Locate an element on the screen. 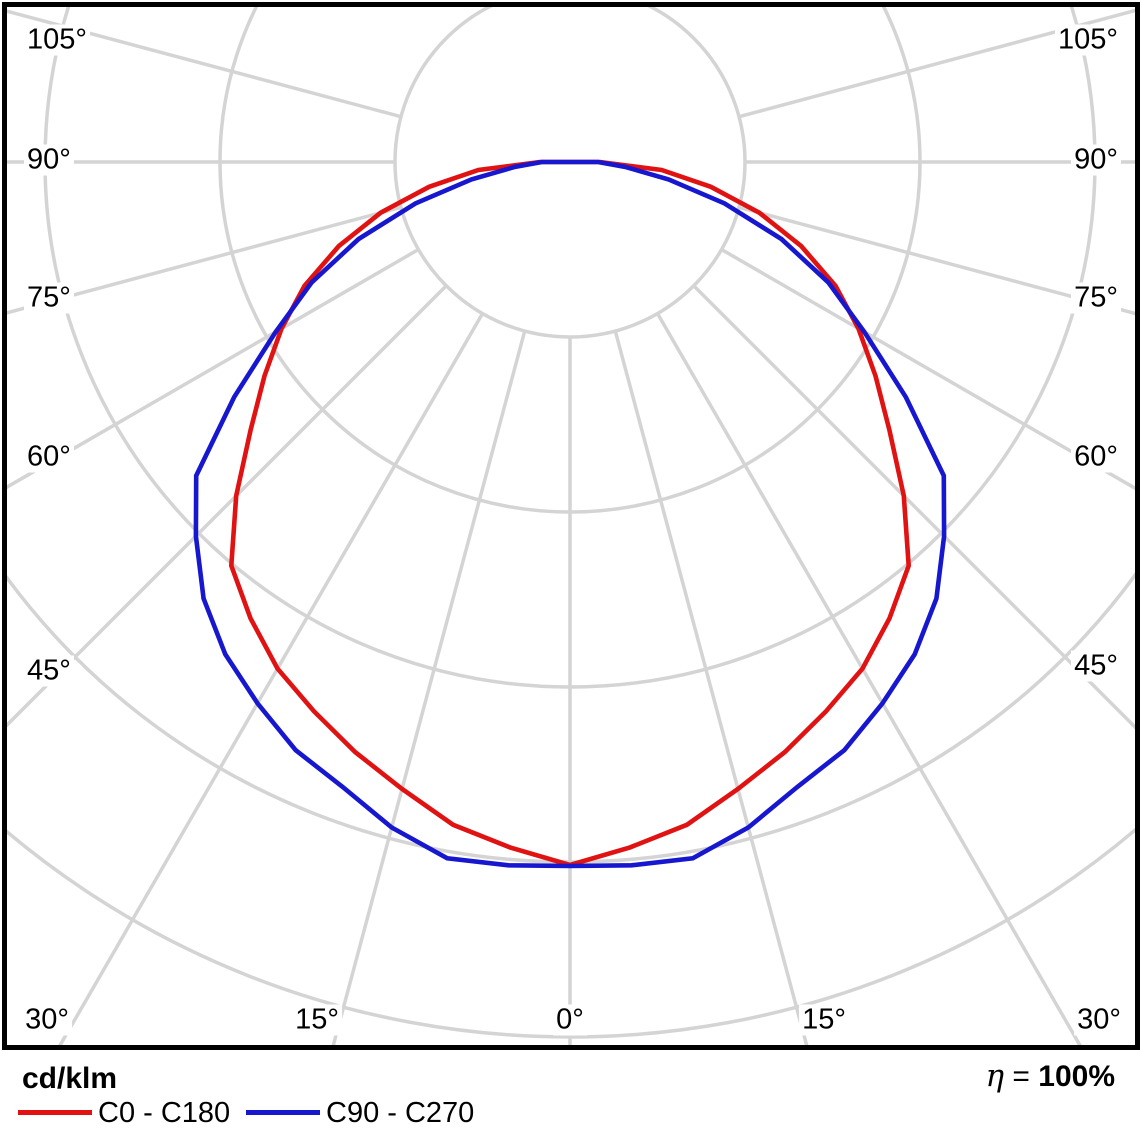 The width and height of the screenshot is (1142, 1132). eta-value: 100% is located at coordinates (1076, 1076).